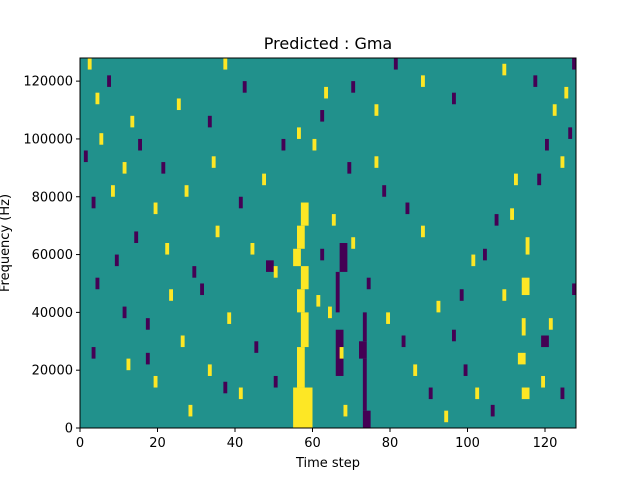 This screenshot has height=480, width=640. I want to click on y-tick-label: 0, so click(69, 429).